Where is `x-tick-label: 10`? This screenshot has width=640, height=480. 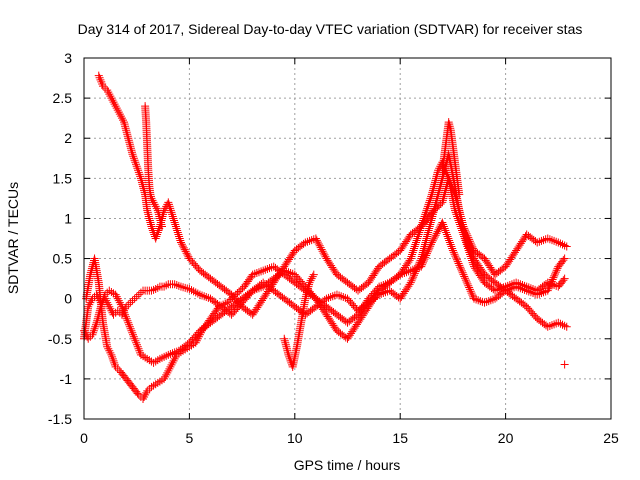
x-tick-label: 10 is located at coordinates (295, 438).